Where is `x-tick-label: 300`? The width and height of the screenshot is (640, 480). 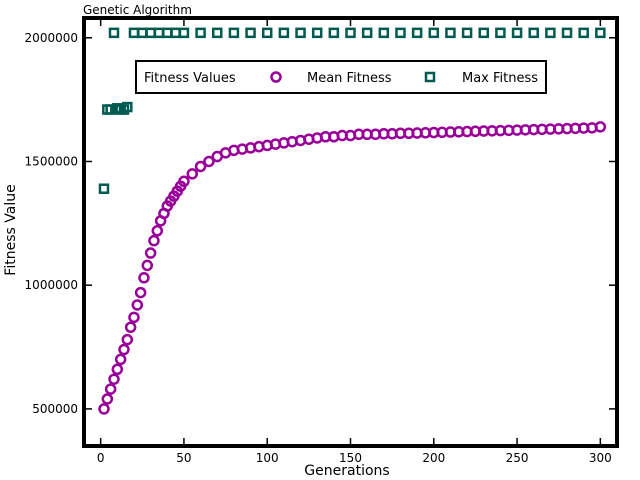
x-tick-label: 300 is located at coordinates (600, 458).